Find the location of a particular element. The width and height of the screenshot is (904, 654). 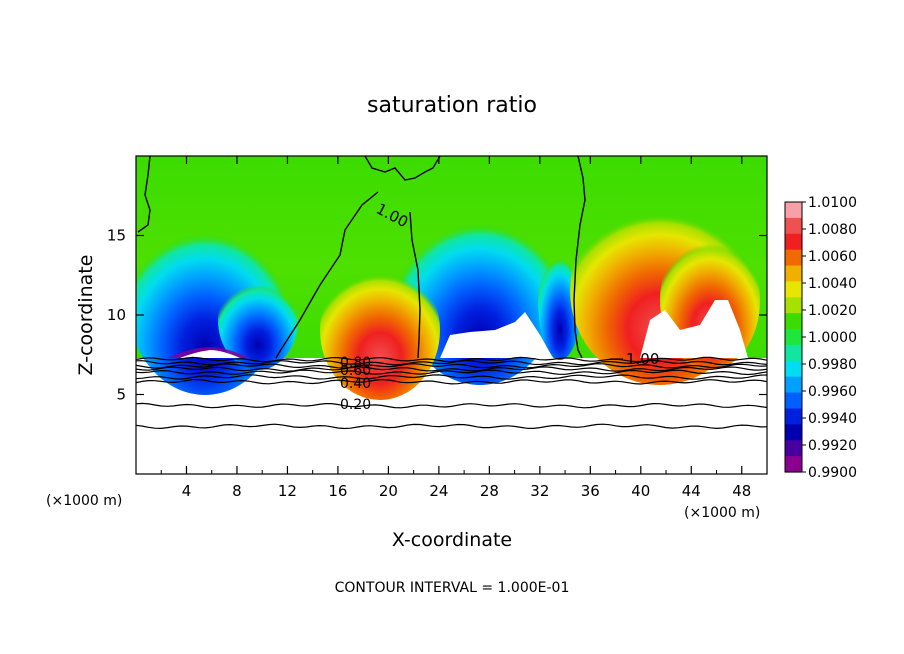

contour-1-00-west is located at coordinates (144, 194).